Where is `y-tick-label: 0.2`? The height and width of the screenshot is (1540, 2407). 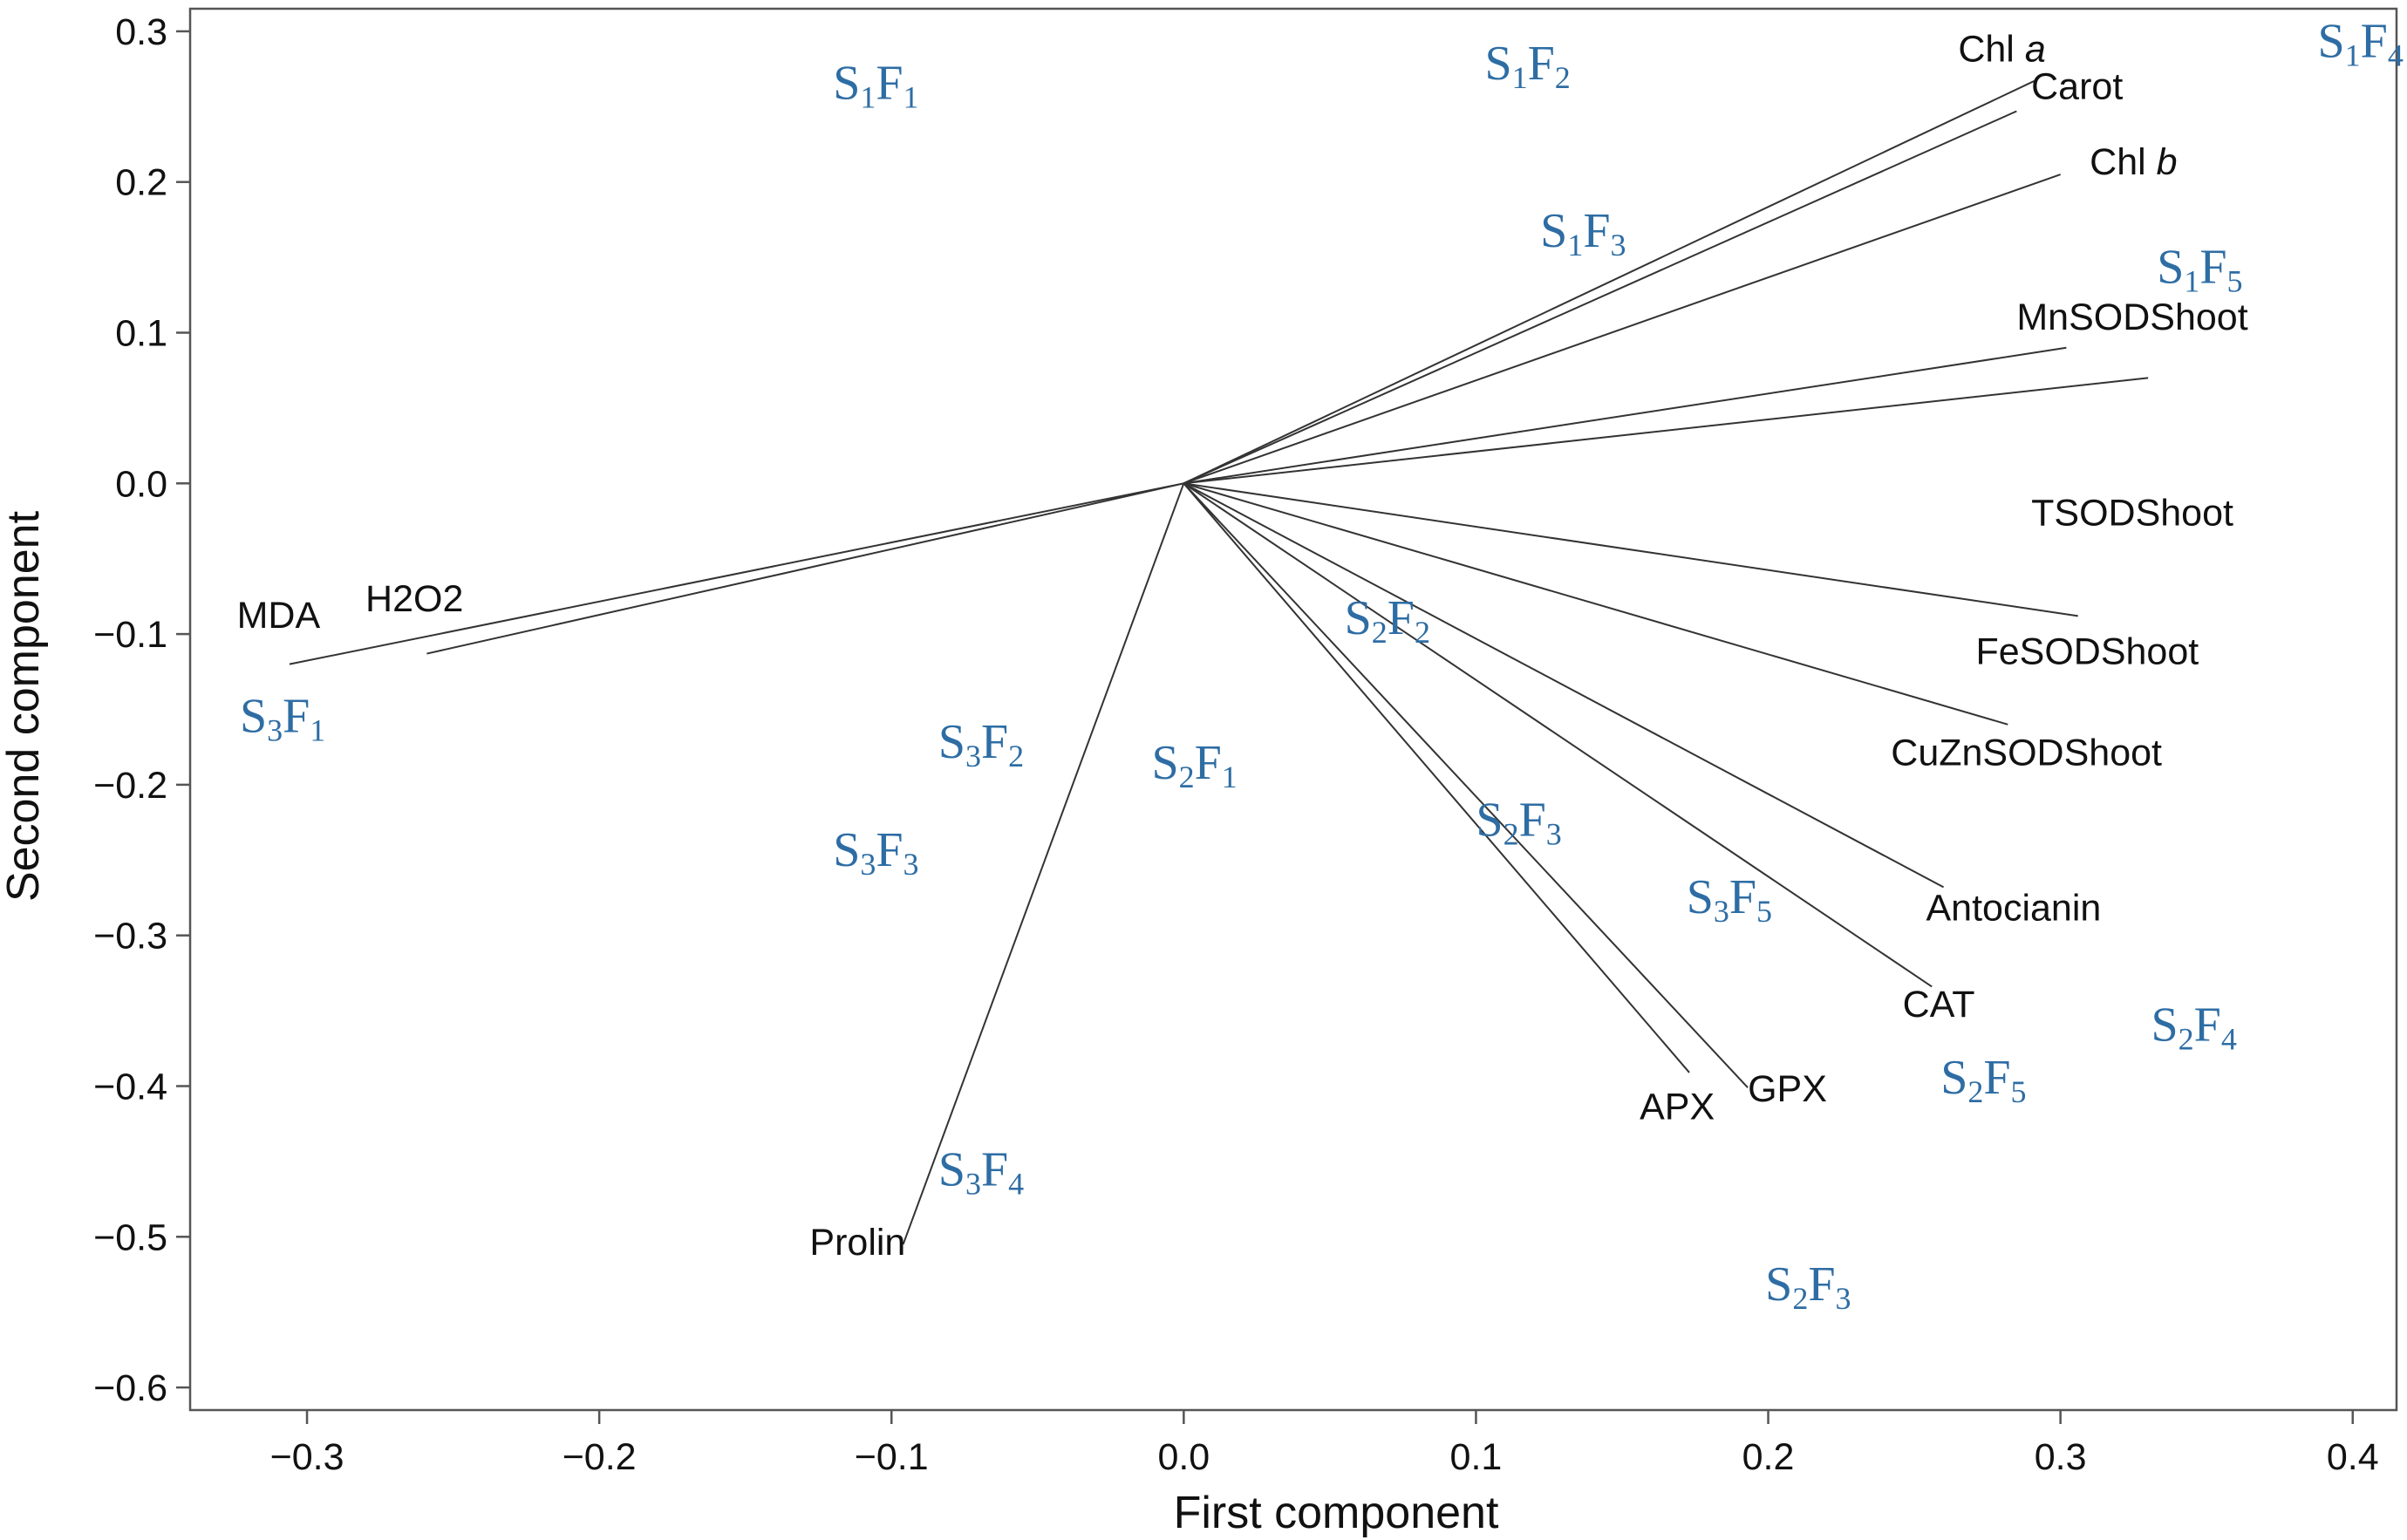
y-tick-label: 0.2 is located at coordinates (141, 183).